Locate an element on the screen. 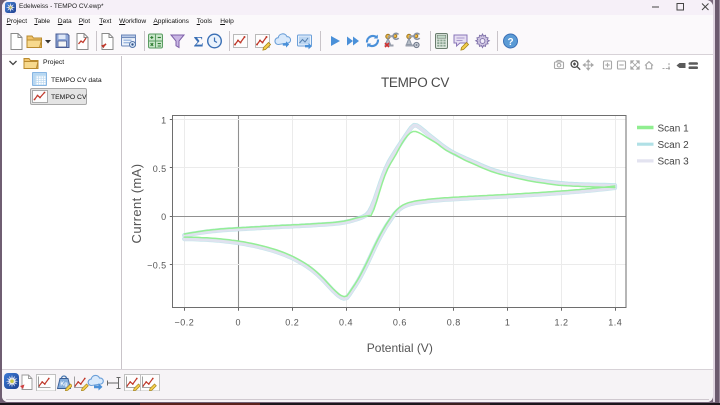 Image resolution: width=720 pixels, height=405 pixels. svg-text: Scan 3 is located at coordinates (674, 162).